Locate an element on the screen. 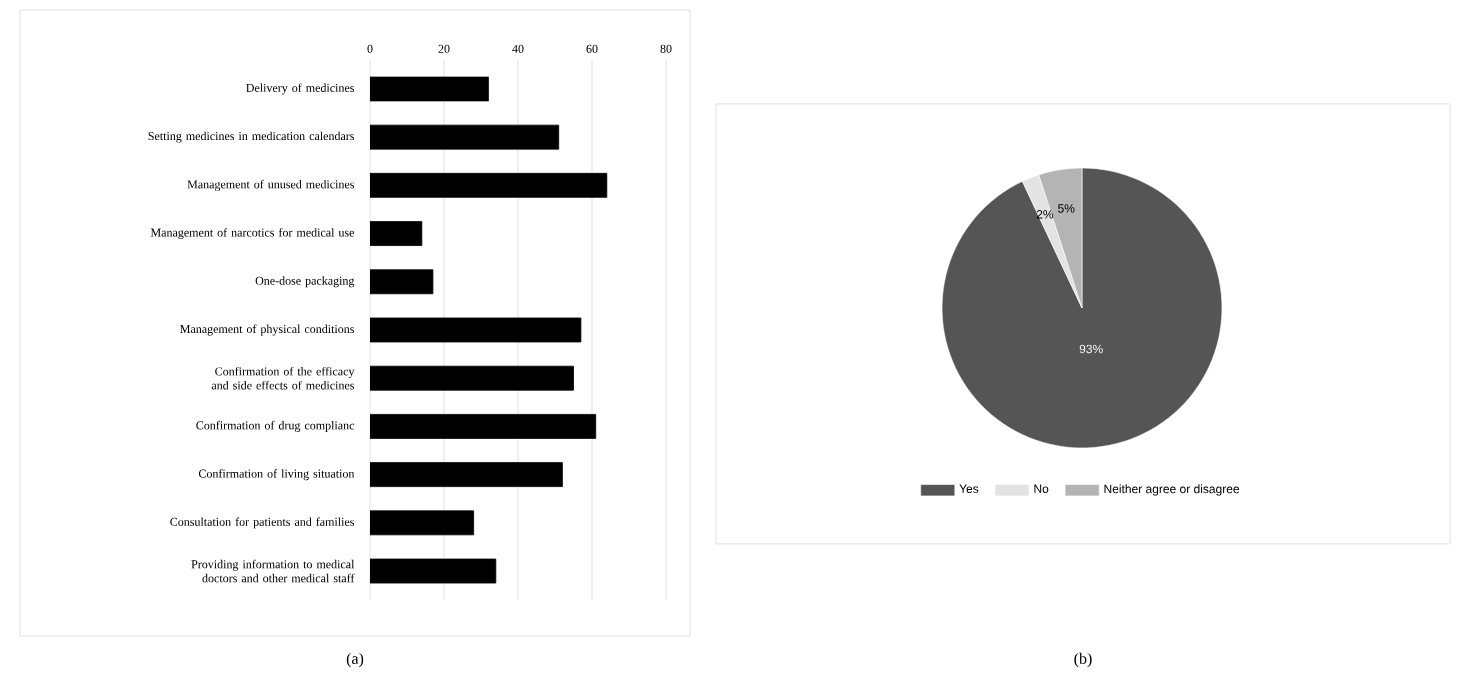 The height and width of the screenshot is (688, 1470). text: (a) is located at coordinates (355, 660).